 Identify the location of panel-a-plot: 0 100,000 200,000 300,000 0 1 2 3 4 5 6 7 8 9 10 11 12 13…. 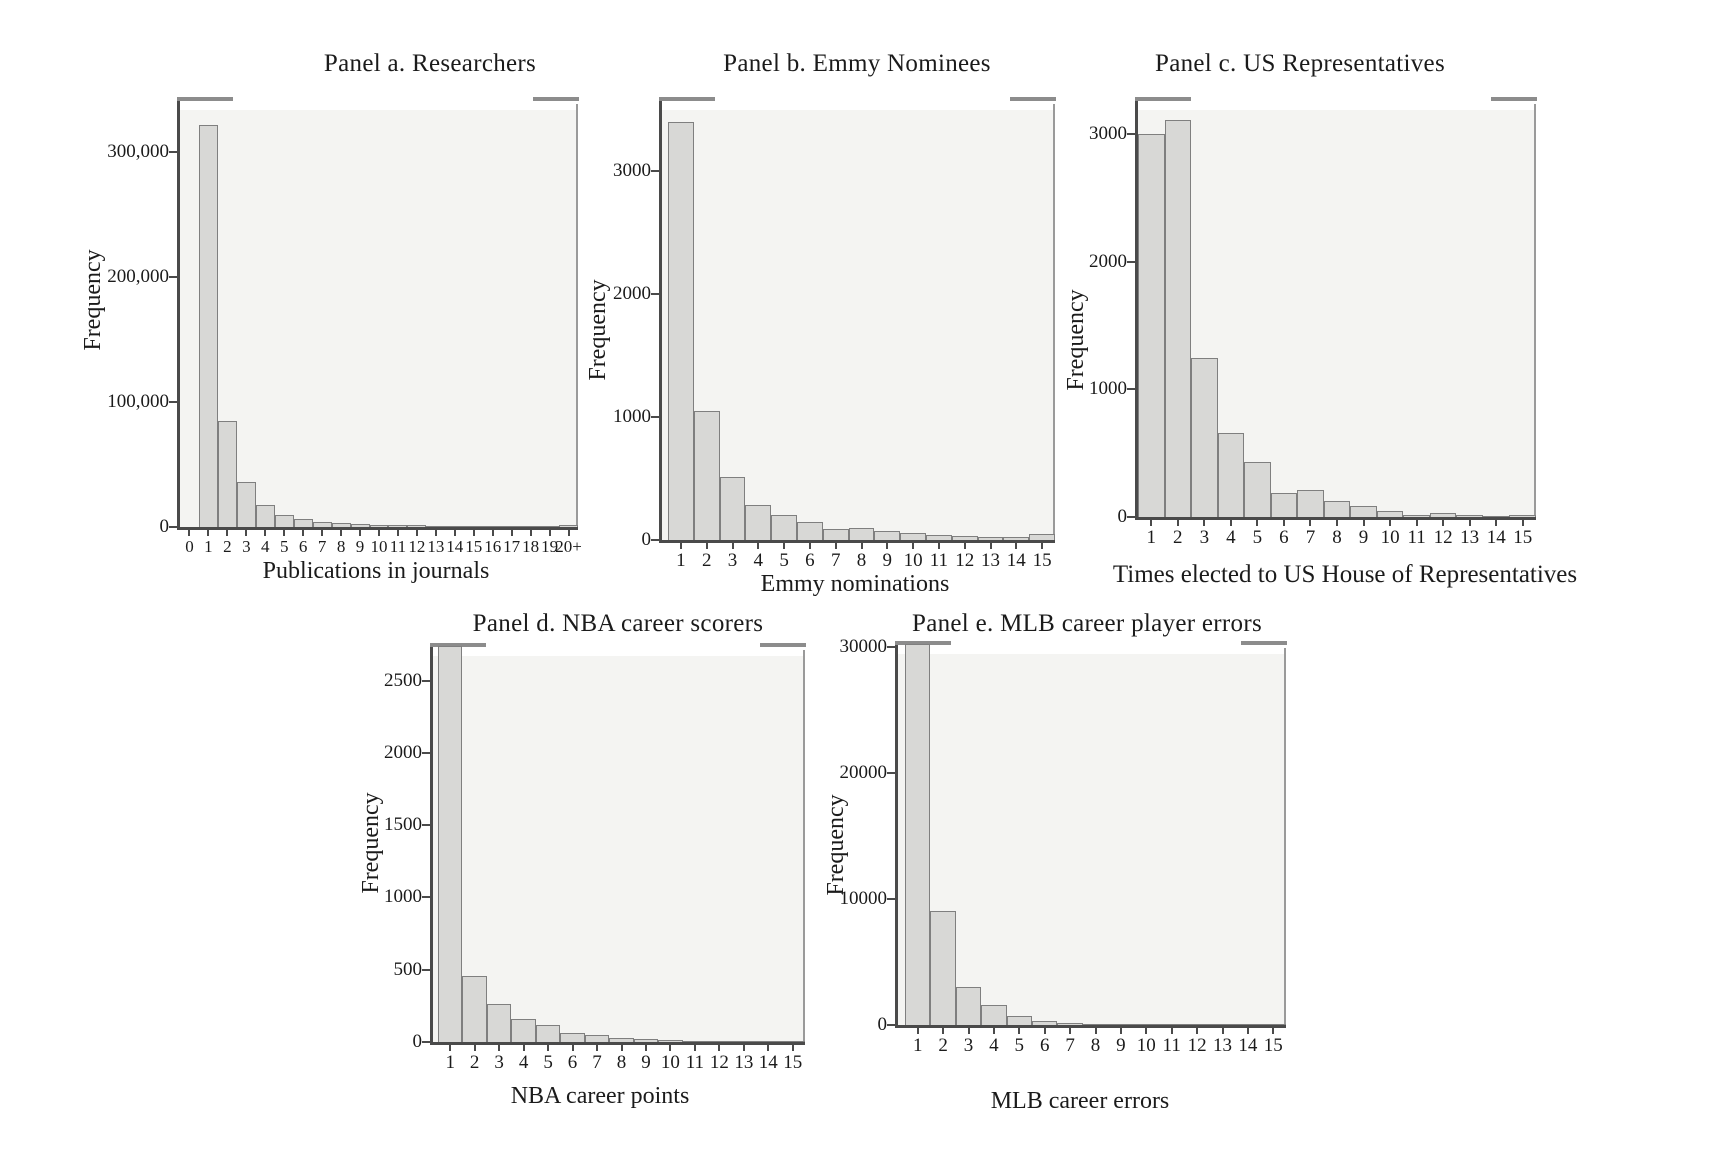
(344, 326).